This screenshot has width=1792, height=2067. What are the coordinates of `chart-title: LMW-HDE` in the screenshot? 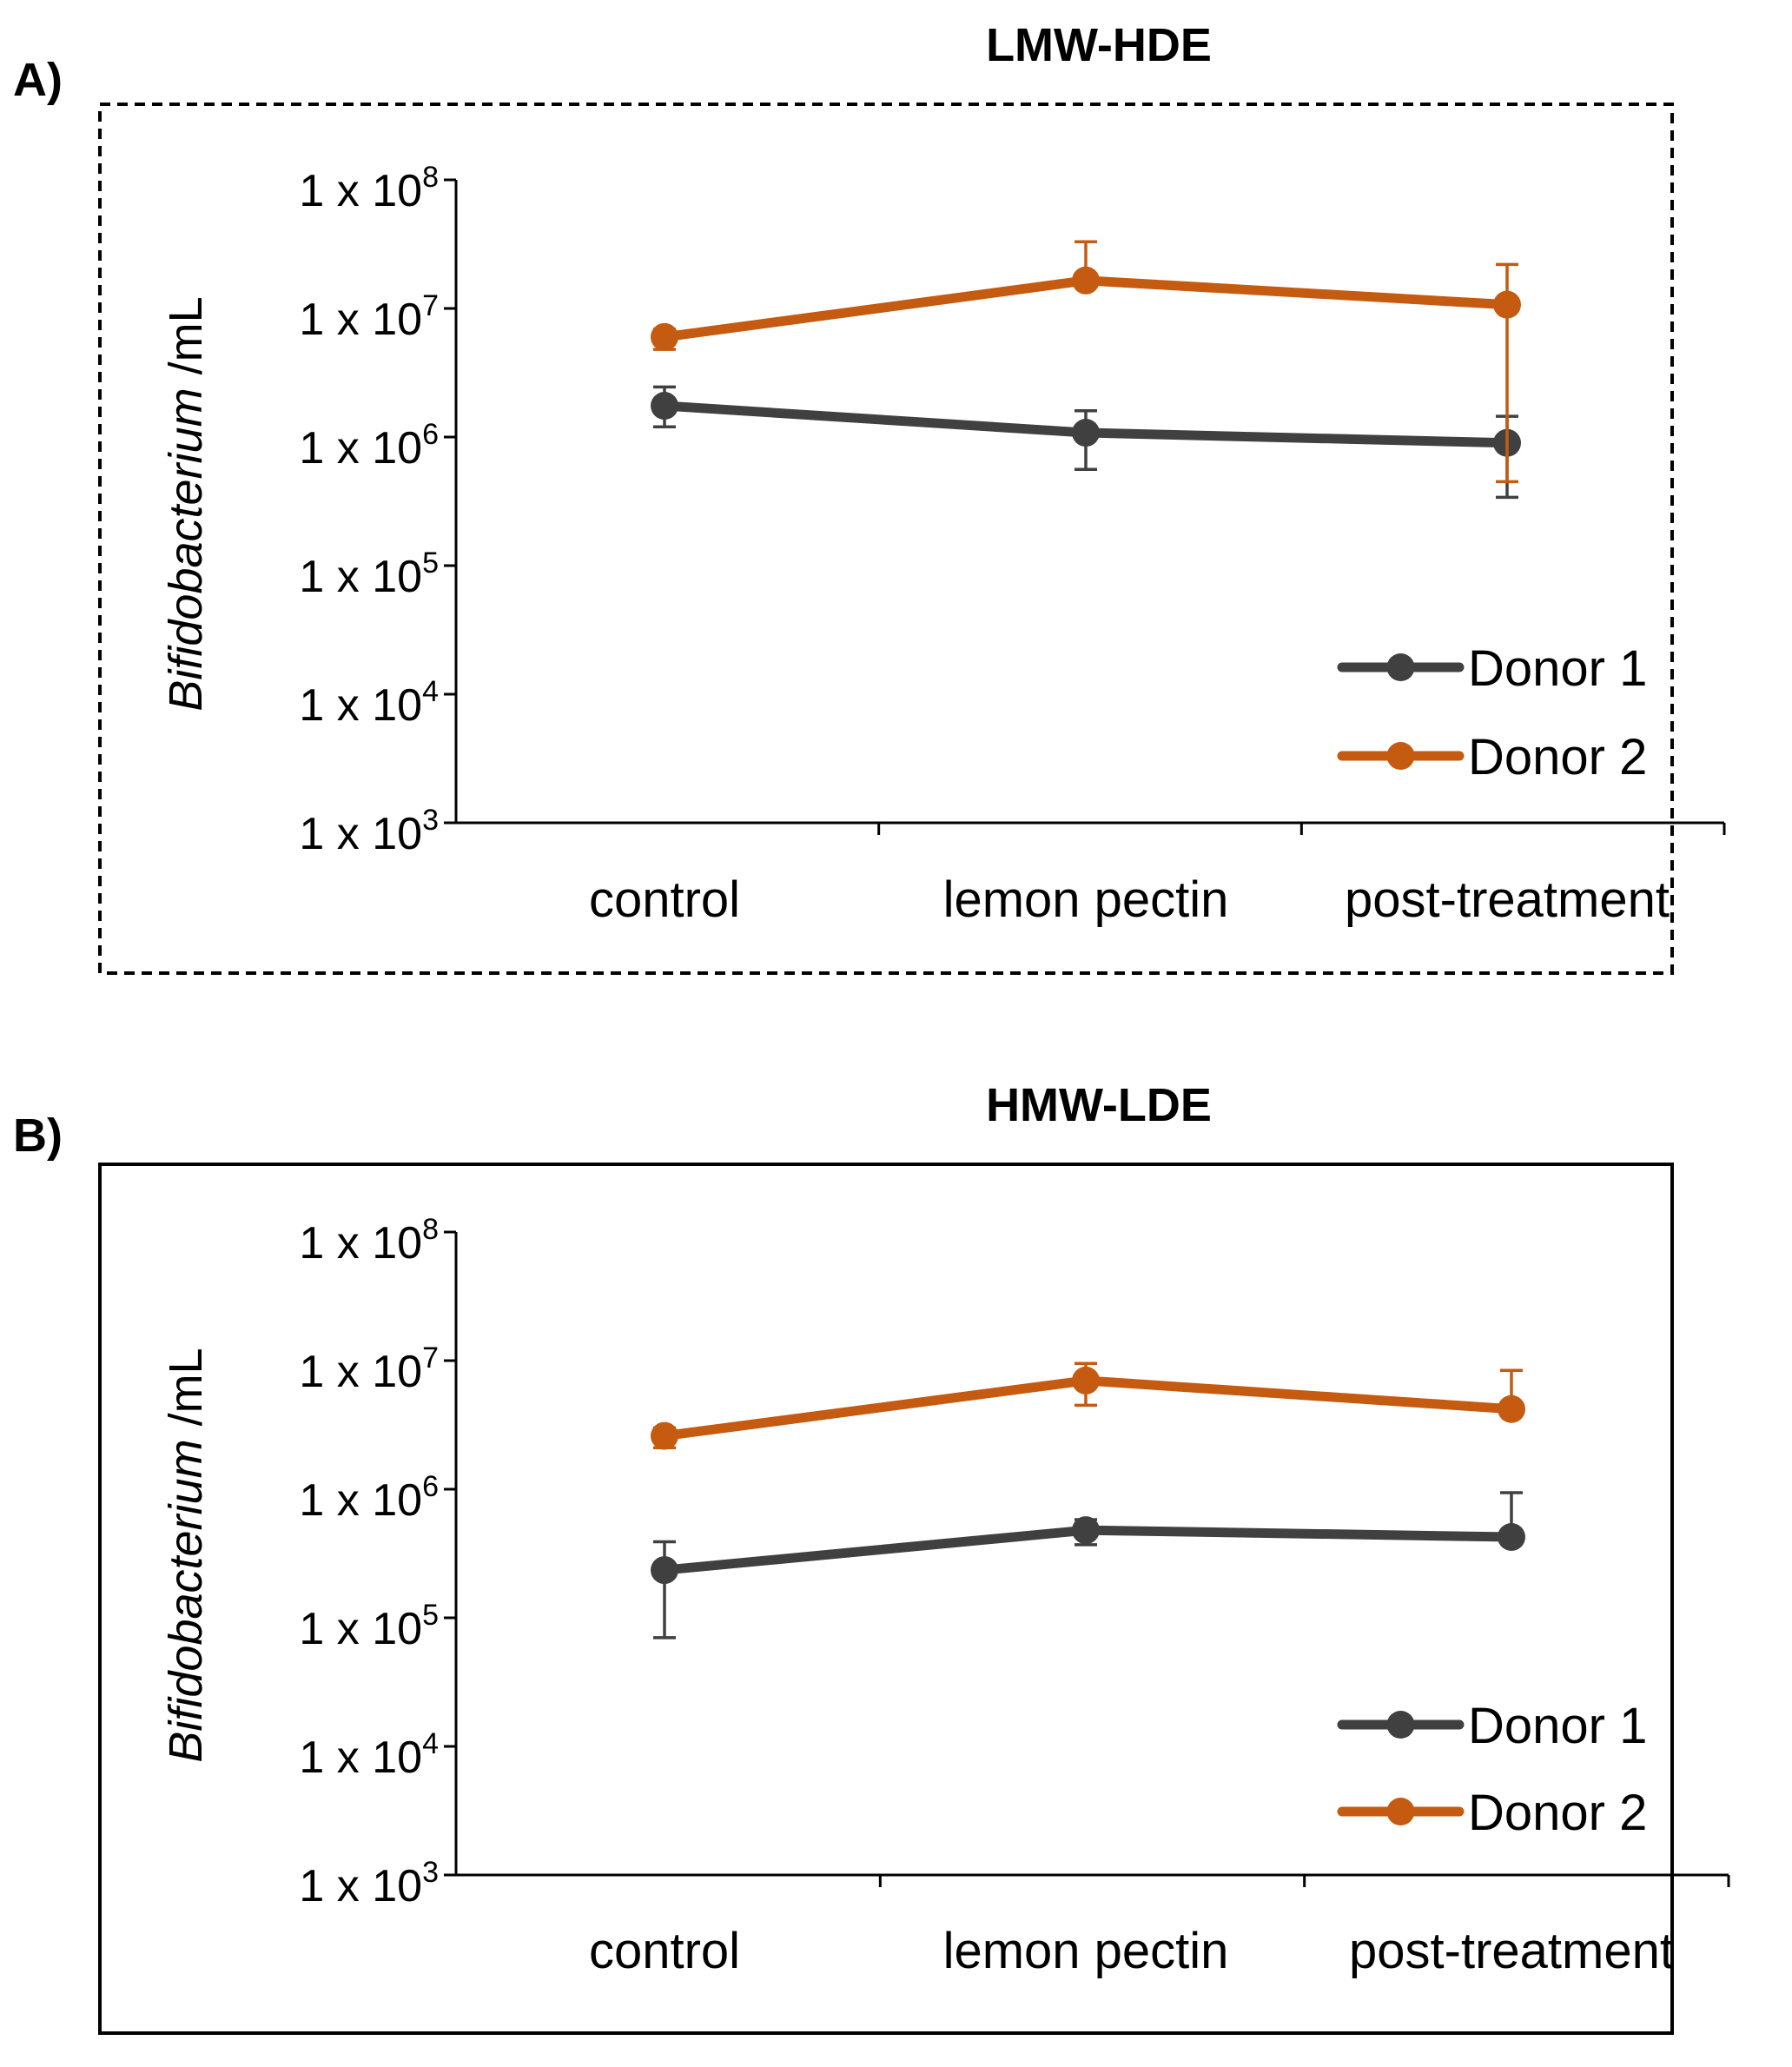 It's located at (1099, 45).